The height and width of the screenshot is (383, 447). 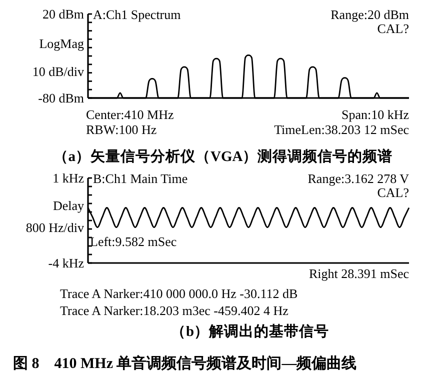 I want to click on y-tick-label: -4 kHz, so click(x=66, y=263).